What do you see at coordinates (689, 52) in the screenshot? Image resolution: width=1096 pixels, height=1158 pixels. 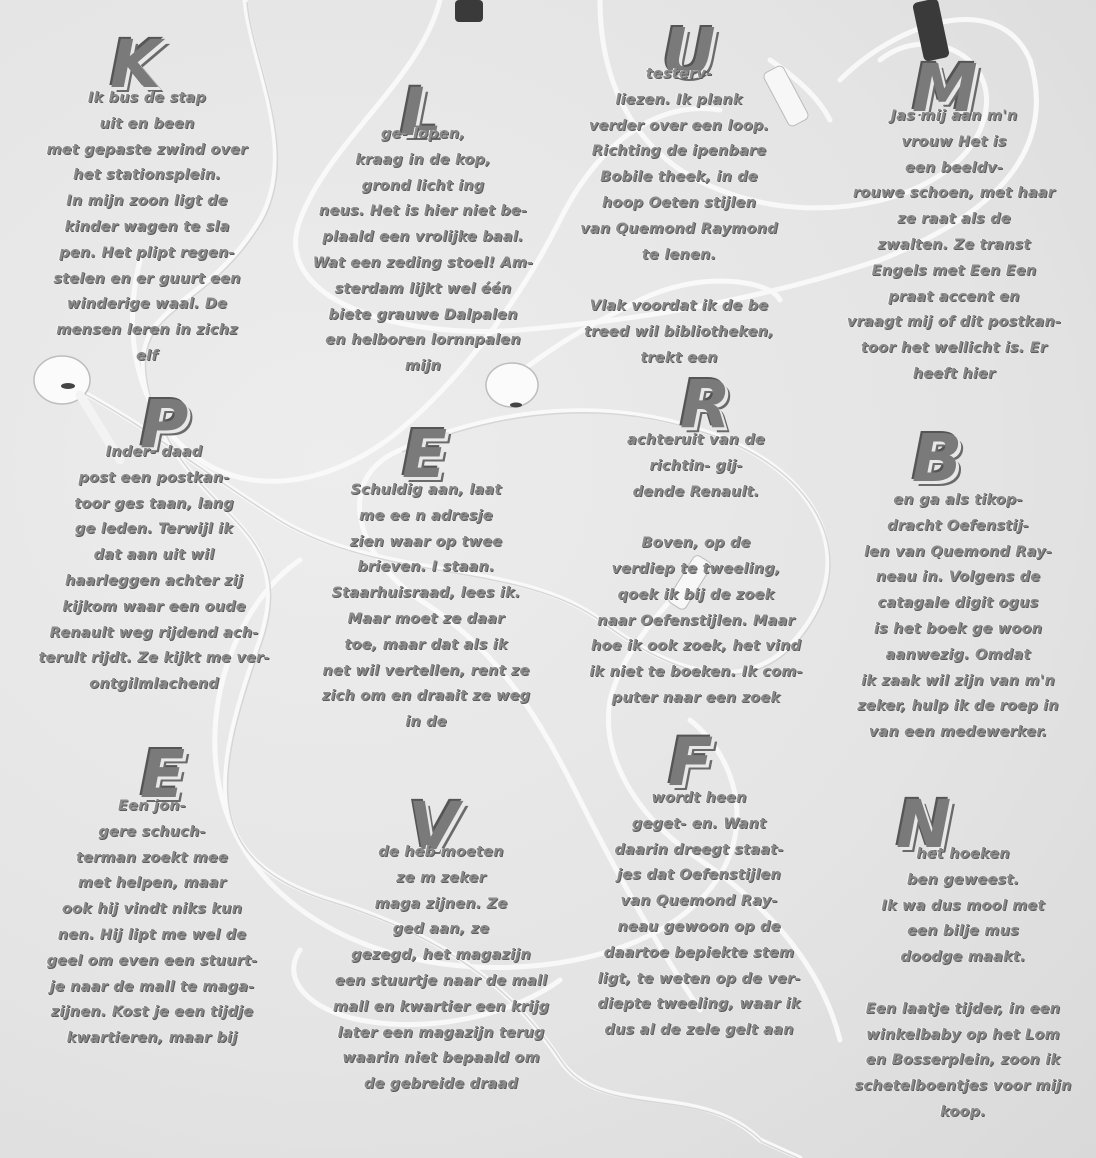 I see `drop-letter-u: U` at bounding box center [689, 52].